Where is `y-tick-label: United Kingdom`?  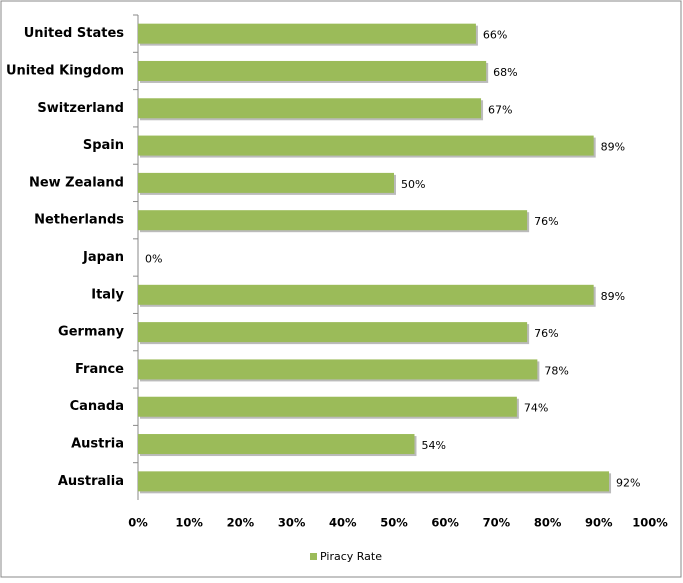
y-tick-label: United Kingdom is located at coordinates (65, 70).